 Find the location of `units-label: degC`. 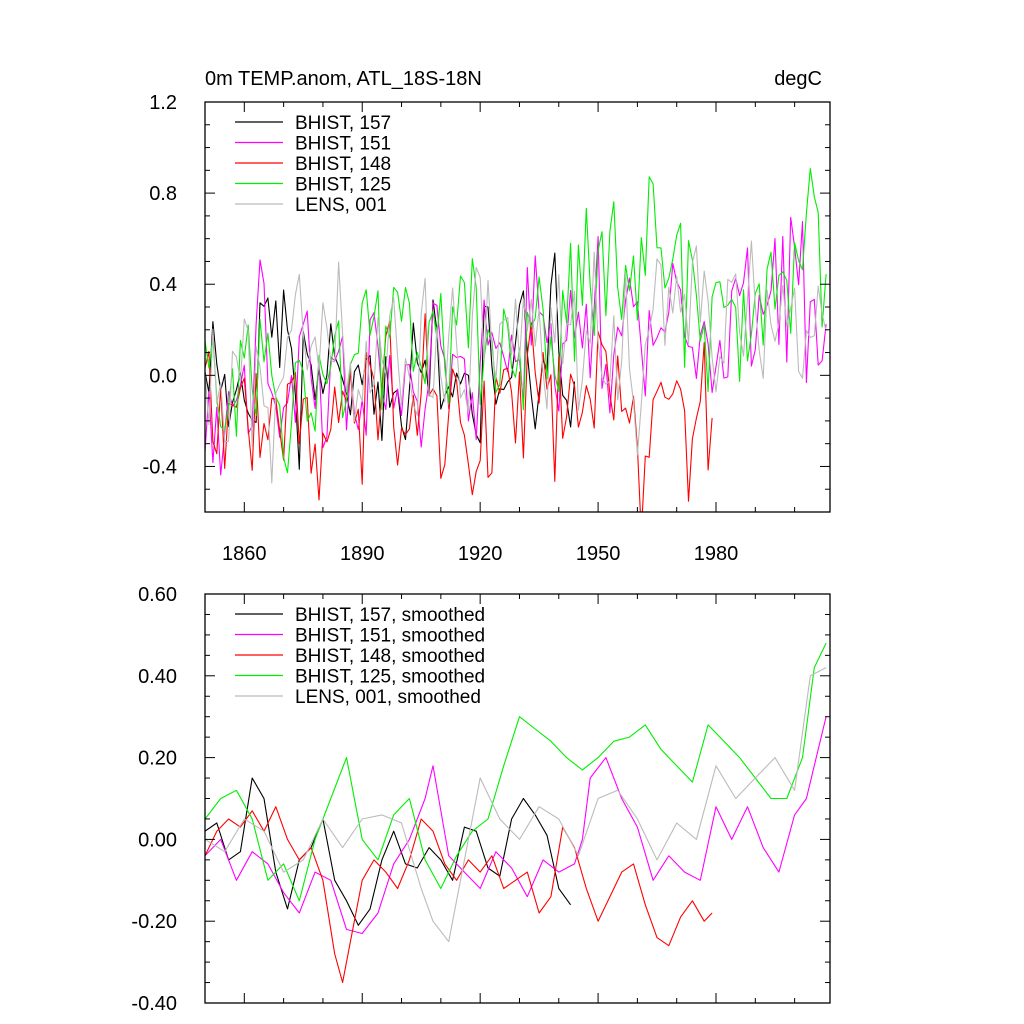

units-label: degC is located at coordinates (798, 79).